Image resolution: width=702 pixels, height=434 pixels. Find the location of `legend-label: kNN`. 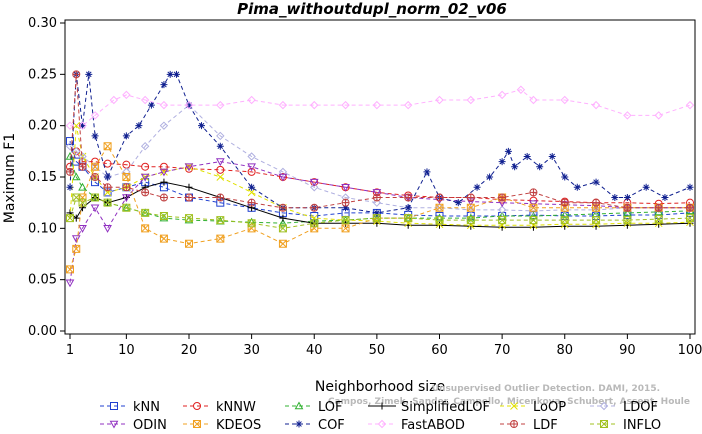

legend-label: kNN is located at coordinates (146, 407).